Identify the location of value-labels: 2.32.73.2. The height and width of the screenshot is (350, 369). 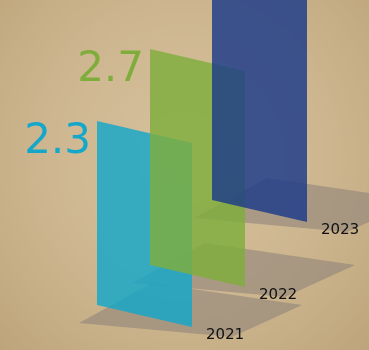
(84, 102).